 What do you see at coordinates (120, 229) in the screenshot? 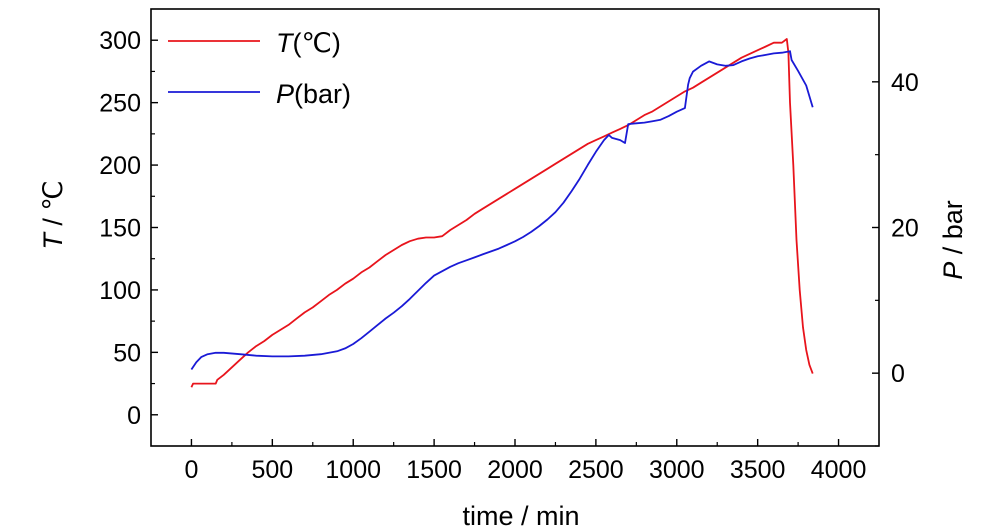
I see `y-tick-label: 150` at bounding box center [120, 229].